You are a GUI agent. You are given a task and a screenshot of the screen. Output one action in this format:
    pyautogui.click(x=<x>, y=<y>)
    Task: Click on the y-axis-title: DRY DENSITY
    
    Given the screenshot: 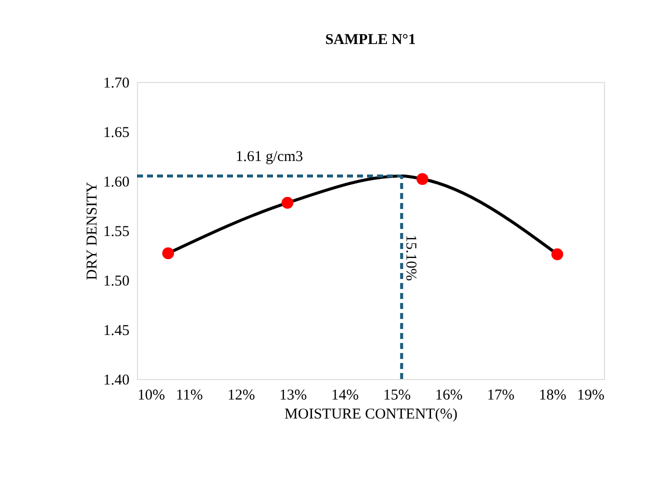 What is the action you would take?
    pyautogui.click(x=92, y=231)
    